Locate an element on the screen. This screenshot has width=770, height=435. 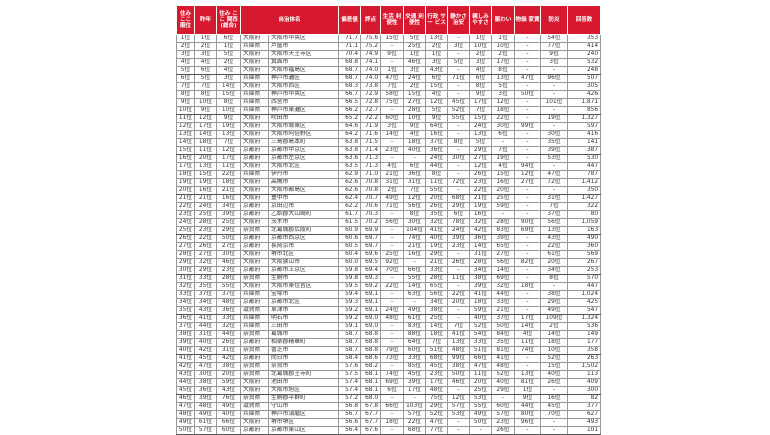
cell-admin: 29位 is located at coordinates (437, 406).